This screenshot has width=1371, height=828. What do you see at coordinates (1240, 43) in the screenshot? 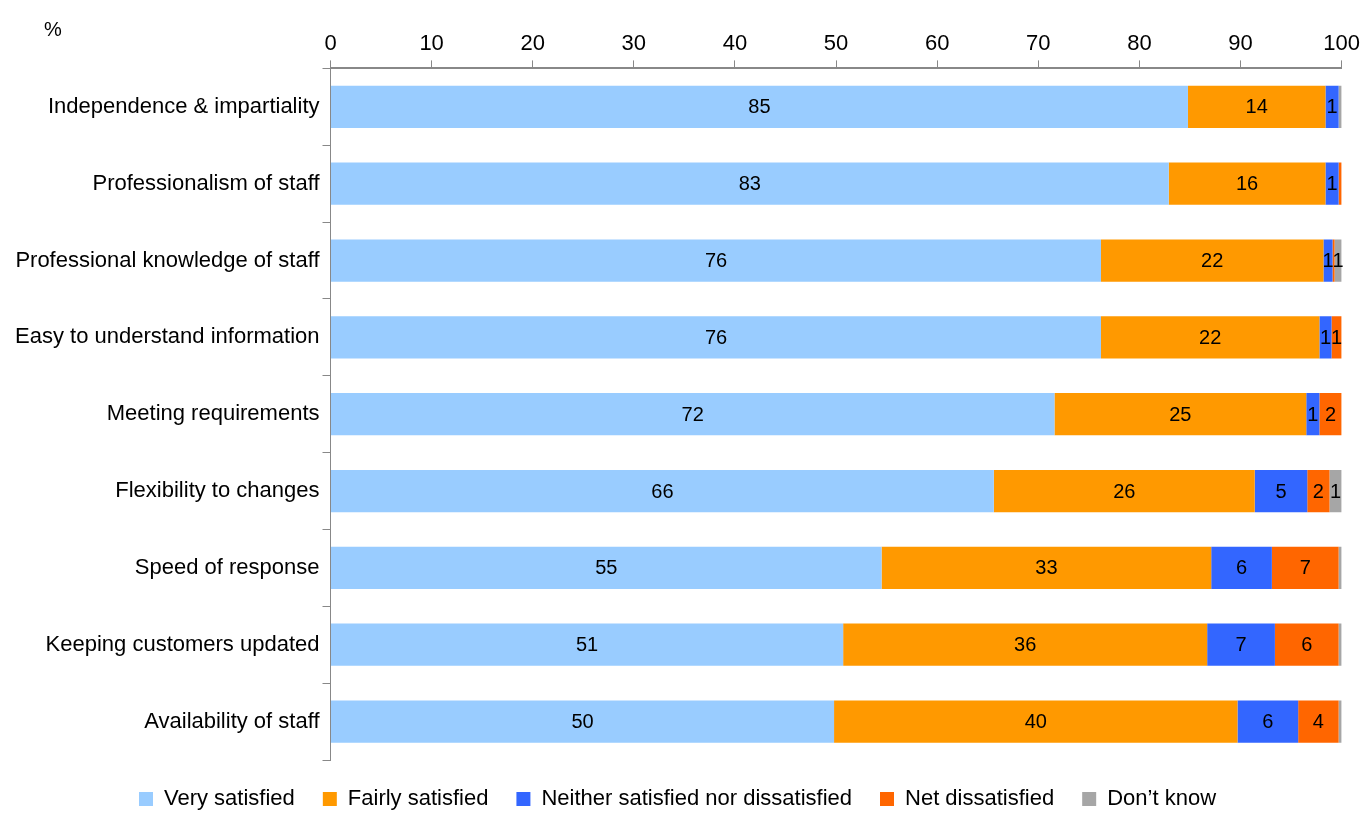
I see `x-tick-label: 90` at bounding box center [1240, 43].